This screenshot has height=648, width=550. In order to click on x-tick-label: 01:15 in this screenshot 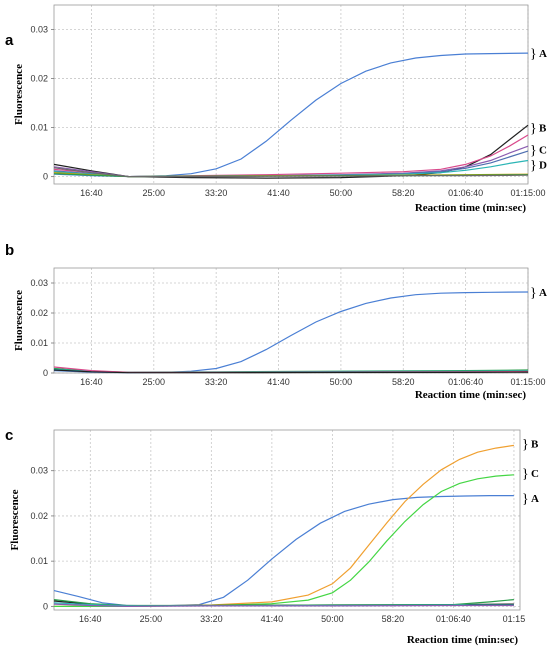, I will do `click(514, 619)`.